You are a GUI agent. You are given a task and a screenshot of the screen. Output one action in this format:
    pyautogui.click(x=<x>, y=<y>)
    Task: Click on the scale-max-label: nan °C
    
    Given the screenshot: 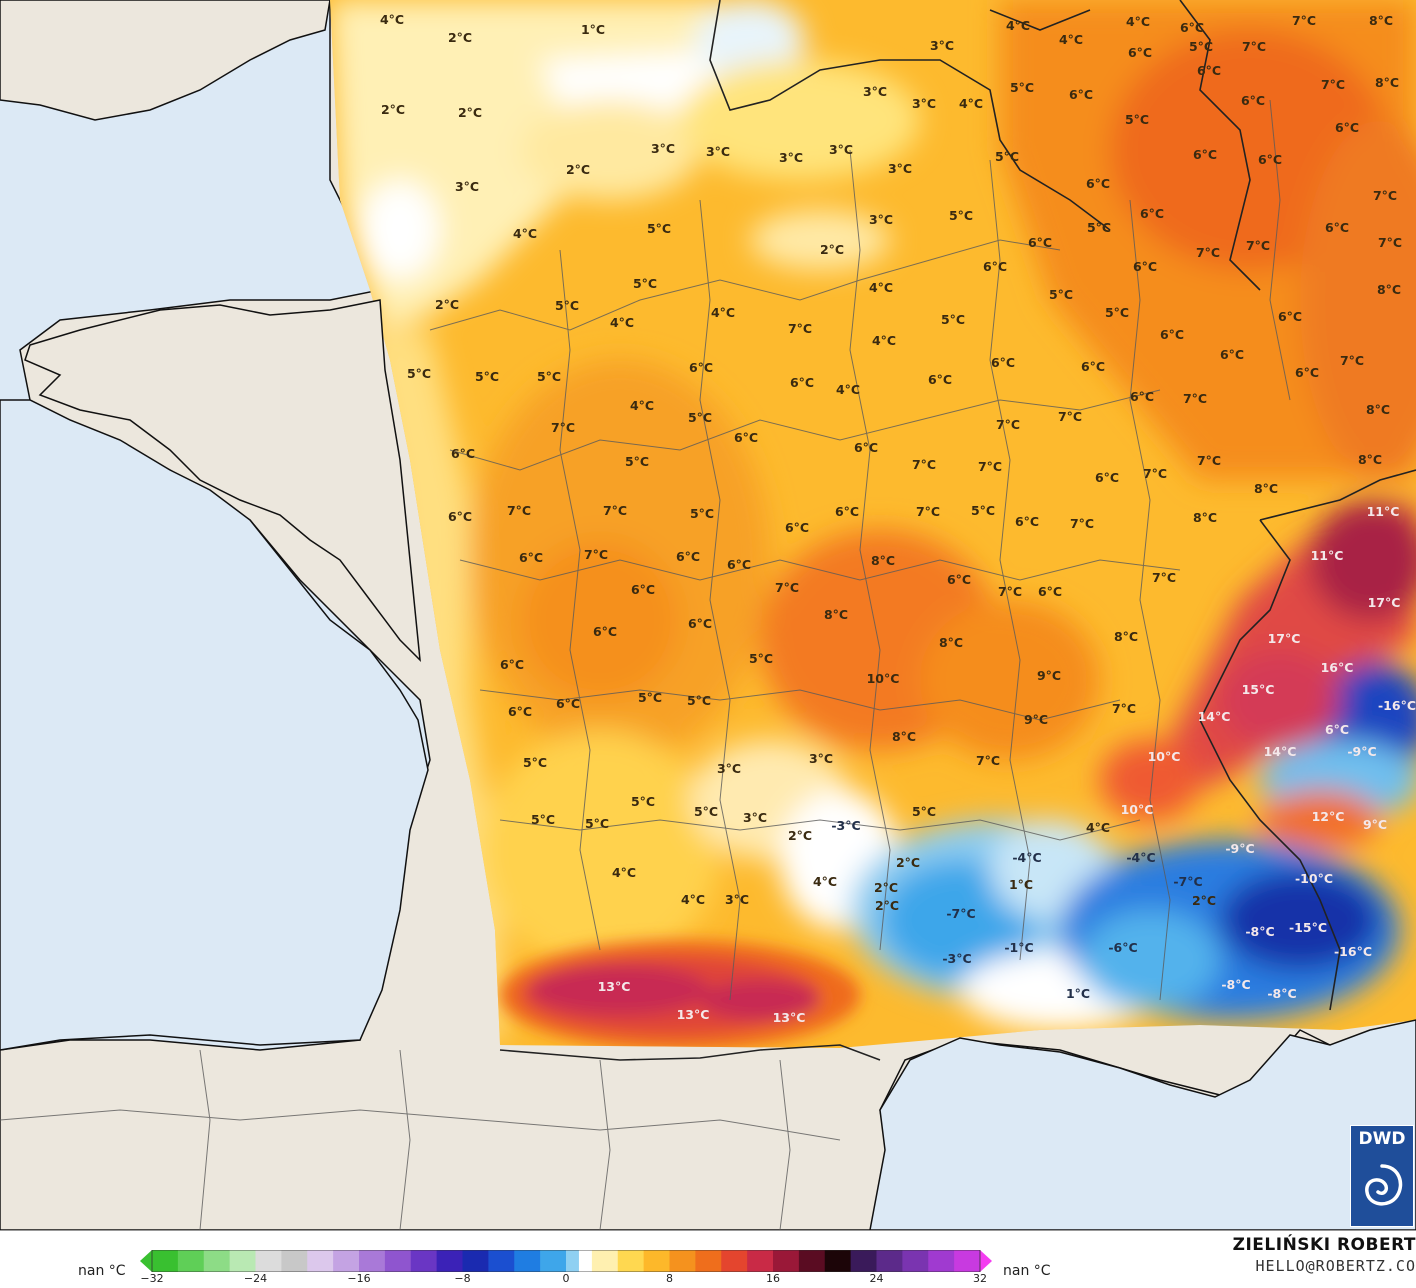 What is the action you would take?
    pyautogui.click(x=1027, y=1271)
    